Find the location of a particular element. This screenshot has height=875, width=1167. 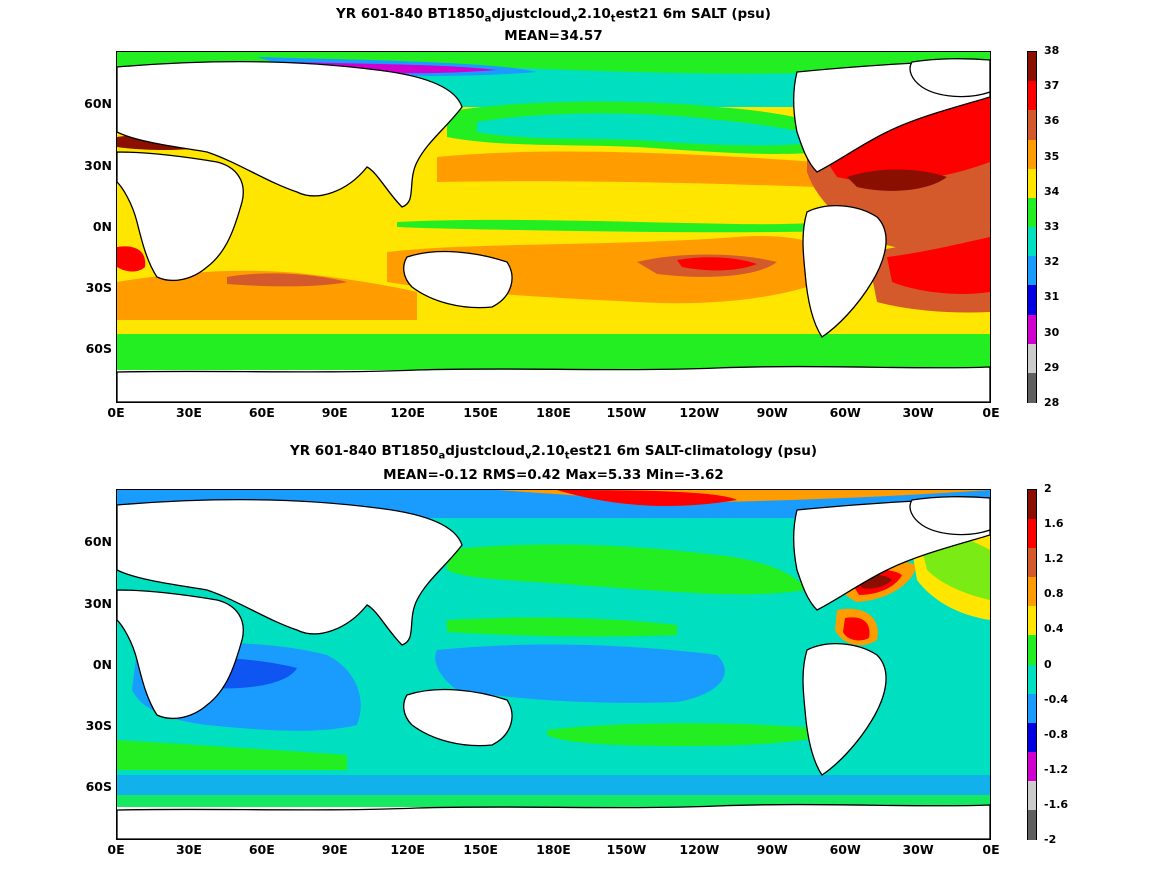

colorbar-tick-label: 0 is located at coordinates (1048, 664).